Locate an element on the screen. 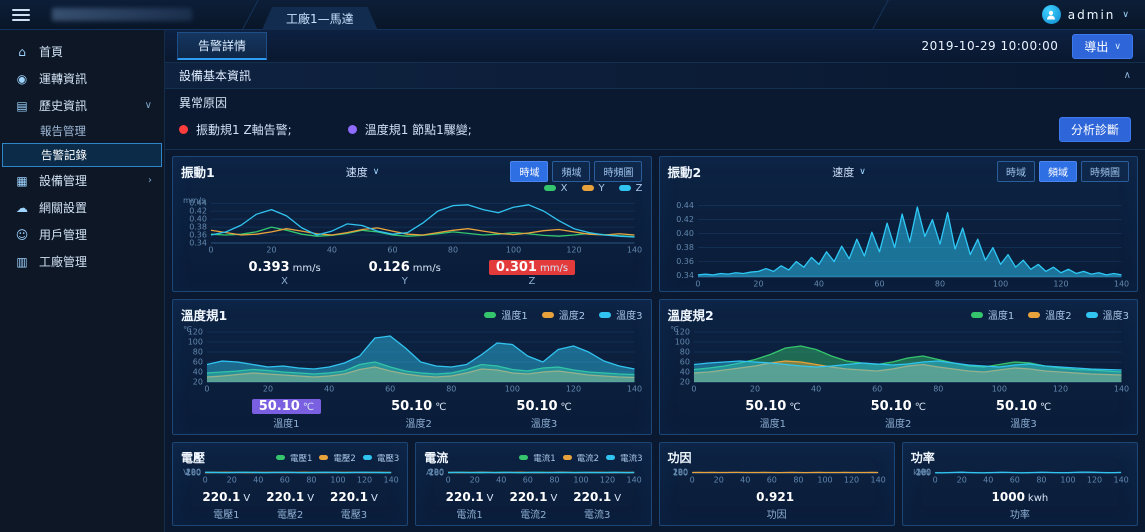  svg-text: 0.44 is located at coordinates (198, 203).